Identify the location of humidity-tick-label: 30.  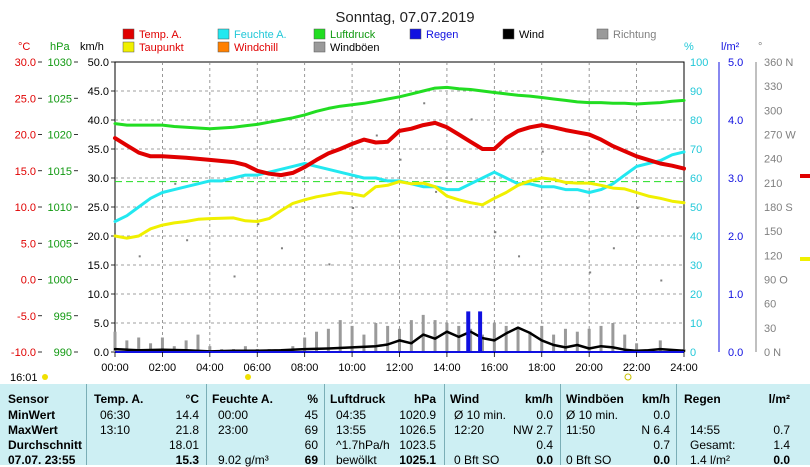
(696, 266).